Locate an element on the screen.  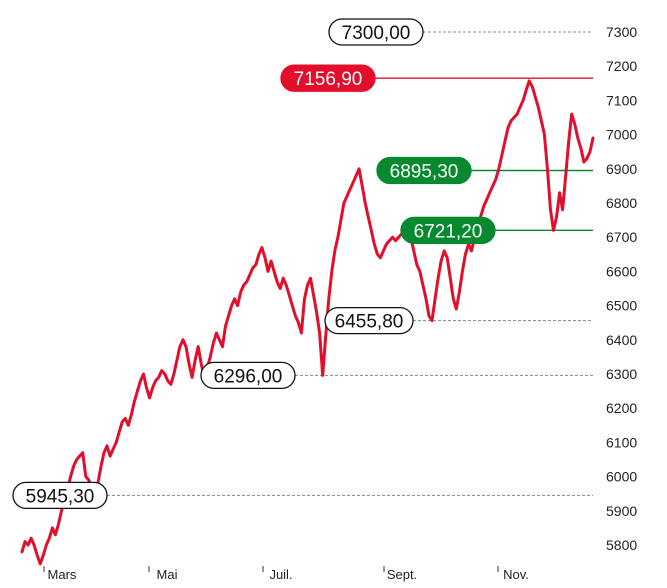
annotation-value: 6721,20 is located at coordinates (448, 231).